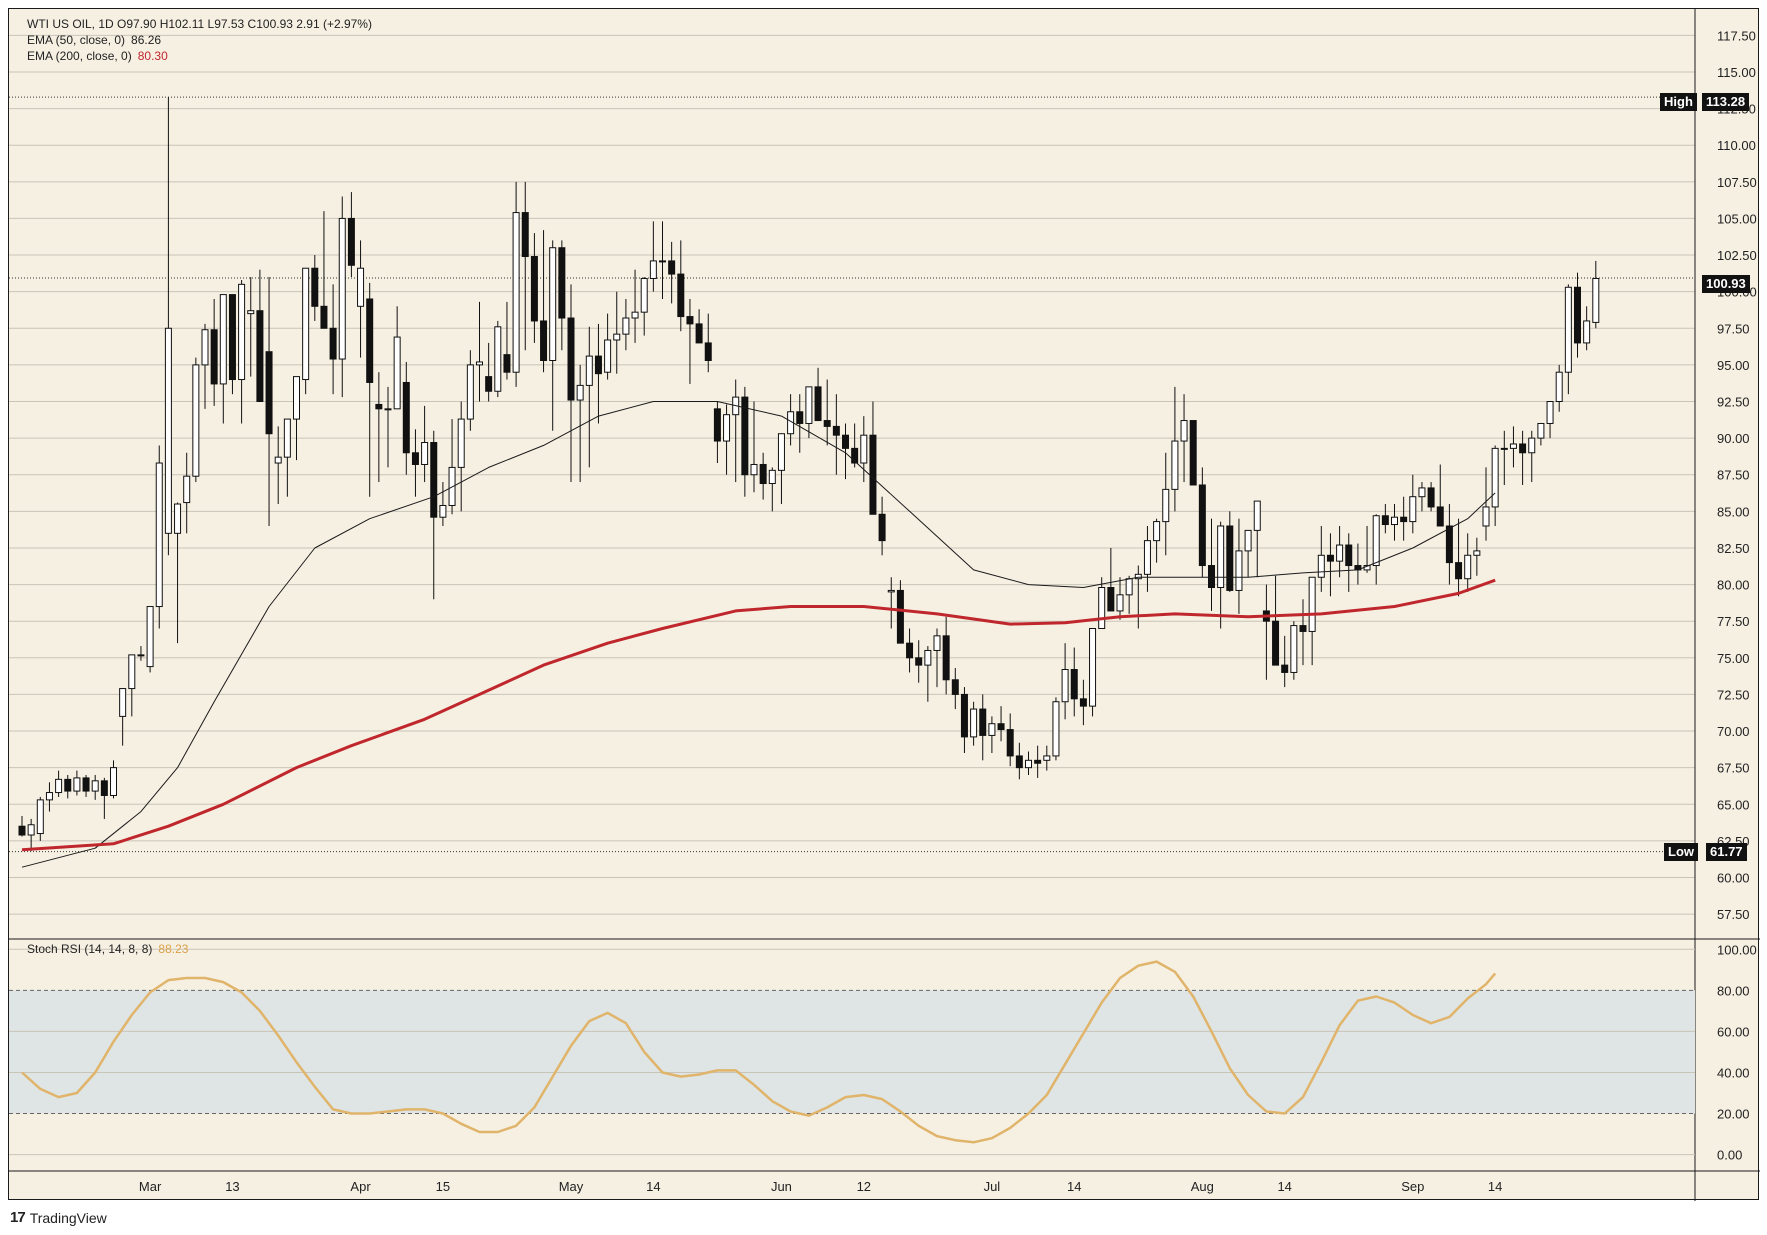 The width and height of the screenshot is (1767, 1235). I want to click on brand-name: TradingView, so click(68, 1217).